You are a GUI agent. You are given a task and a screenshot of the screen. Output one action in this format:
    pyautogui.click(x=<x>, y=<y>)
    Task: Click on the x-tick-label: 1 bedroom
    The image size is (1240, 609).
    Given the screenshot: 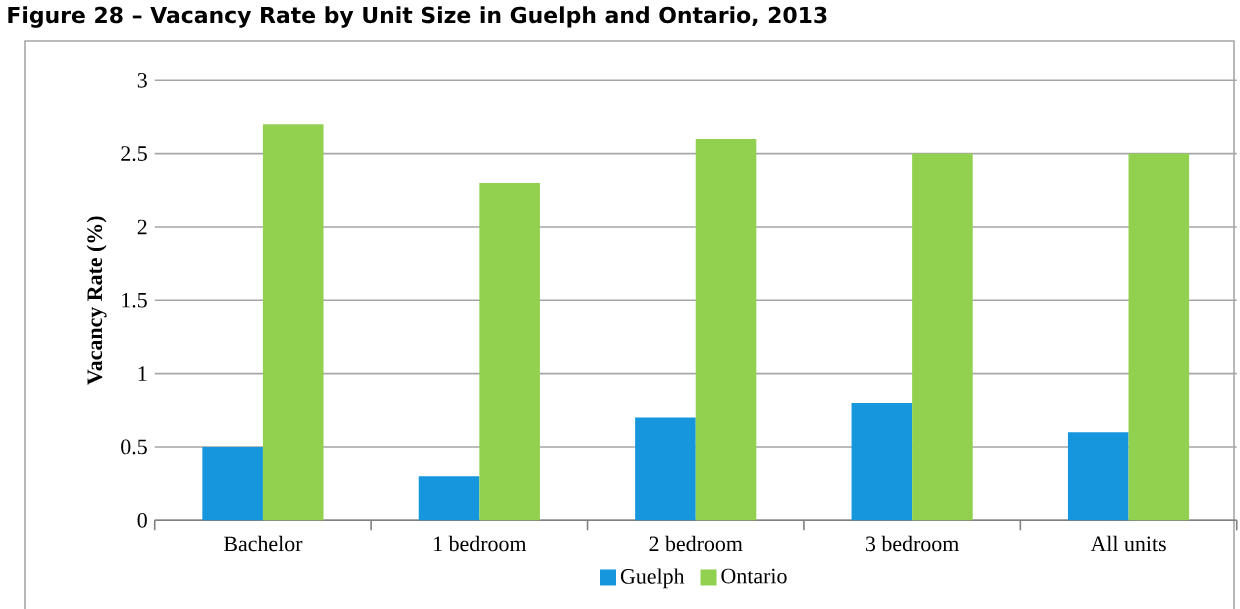 What is the action you would take?
    pyautogui.click(x=480, y=543)
    